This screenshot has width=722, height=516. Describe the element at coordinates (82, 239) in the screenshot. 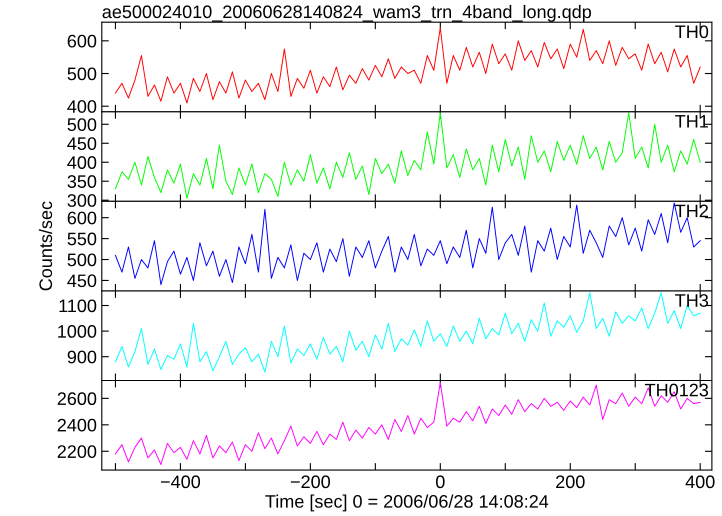

I see `y-tick-label: 550` at that location.